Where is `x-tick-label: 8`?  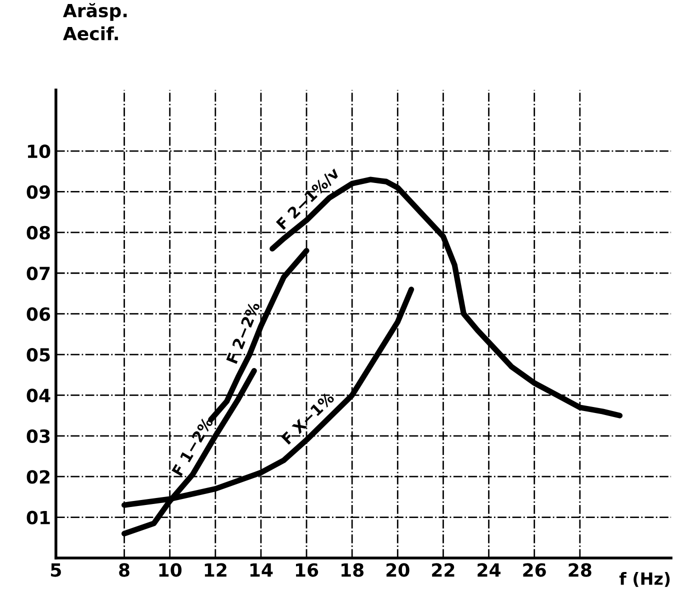
x-tick-label: 8 is located at coordinates (124, 570).